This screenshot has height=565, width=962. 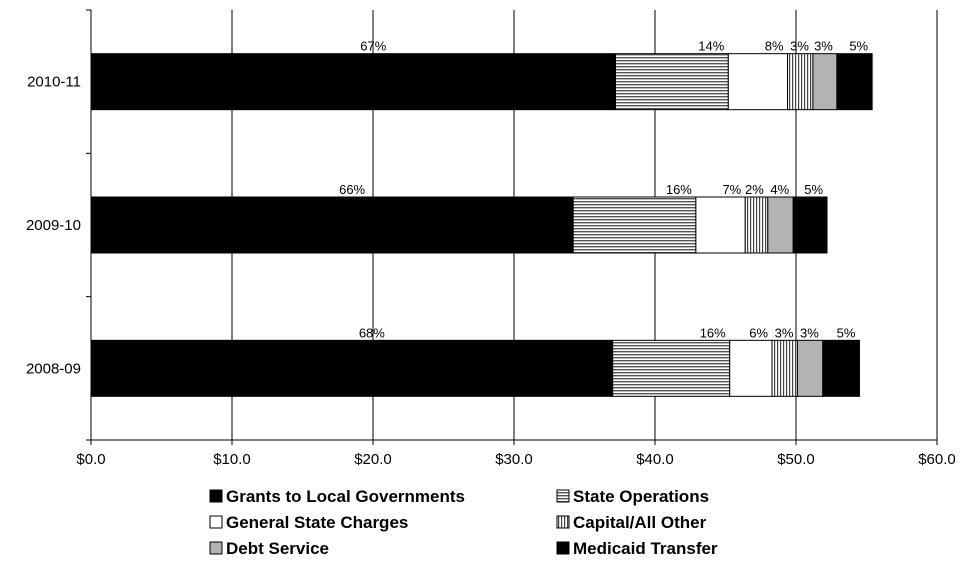 What do you see at coordinates (774, 46) in the screenshot?
I see `percent-label: 8%` at bounding box center [774, 46].